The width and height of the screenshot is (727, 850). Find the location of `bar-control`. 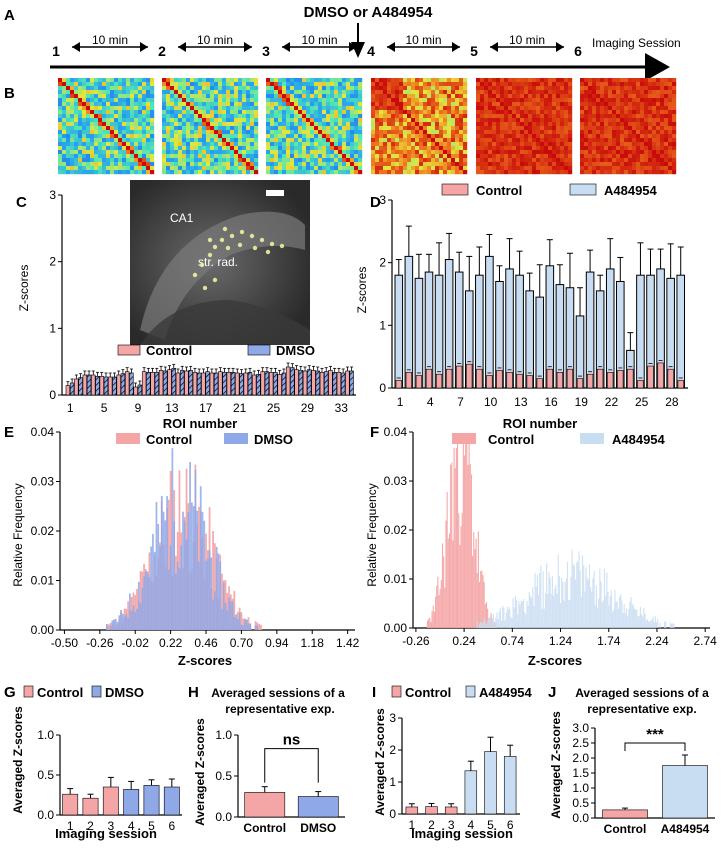

bar-control is located at coordinates (135, 391).